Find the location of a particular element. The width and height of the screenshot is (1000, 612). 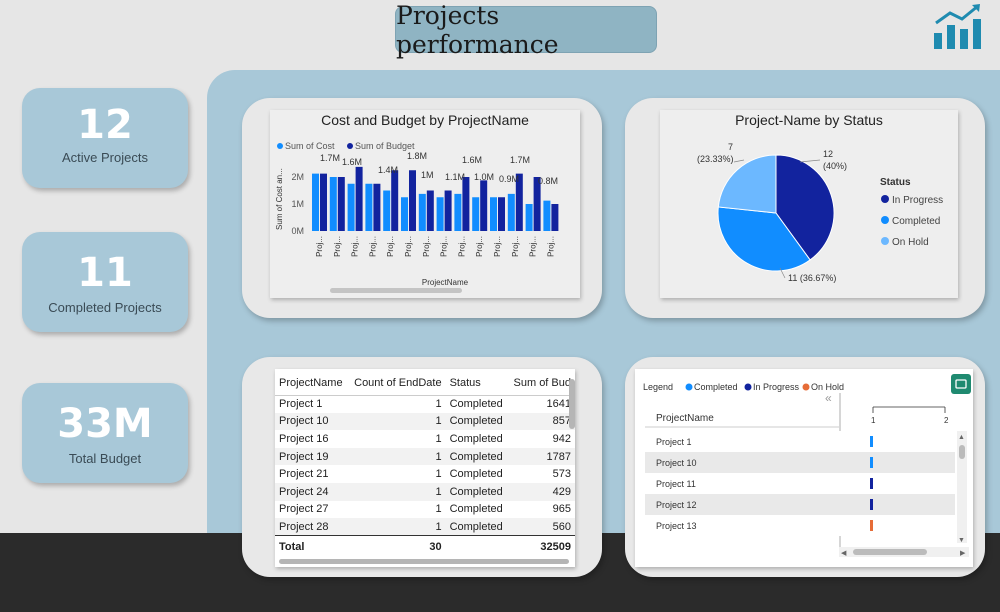

table-row: Project 10 1 Completed 857 is located at coordinates (425, 421).